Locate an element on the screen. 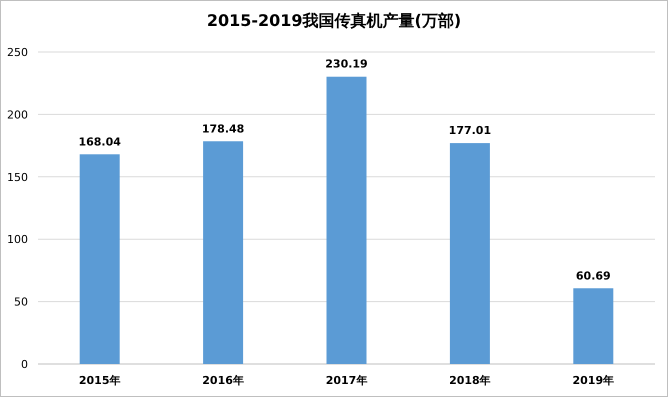  data-label: 230.19 is located at coordinates (346, 64).